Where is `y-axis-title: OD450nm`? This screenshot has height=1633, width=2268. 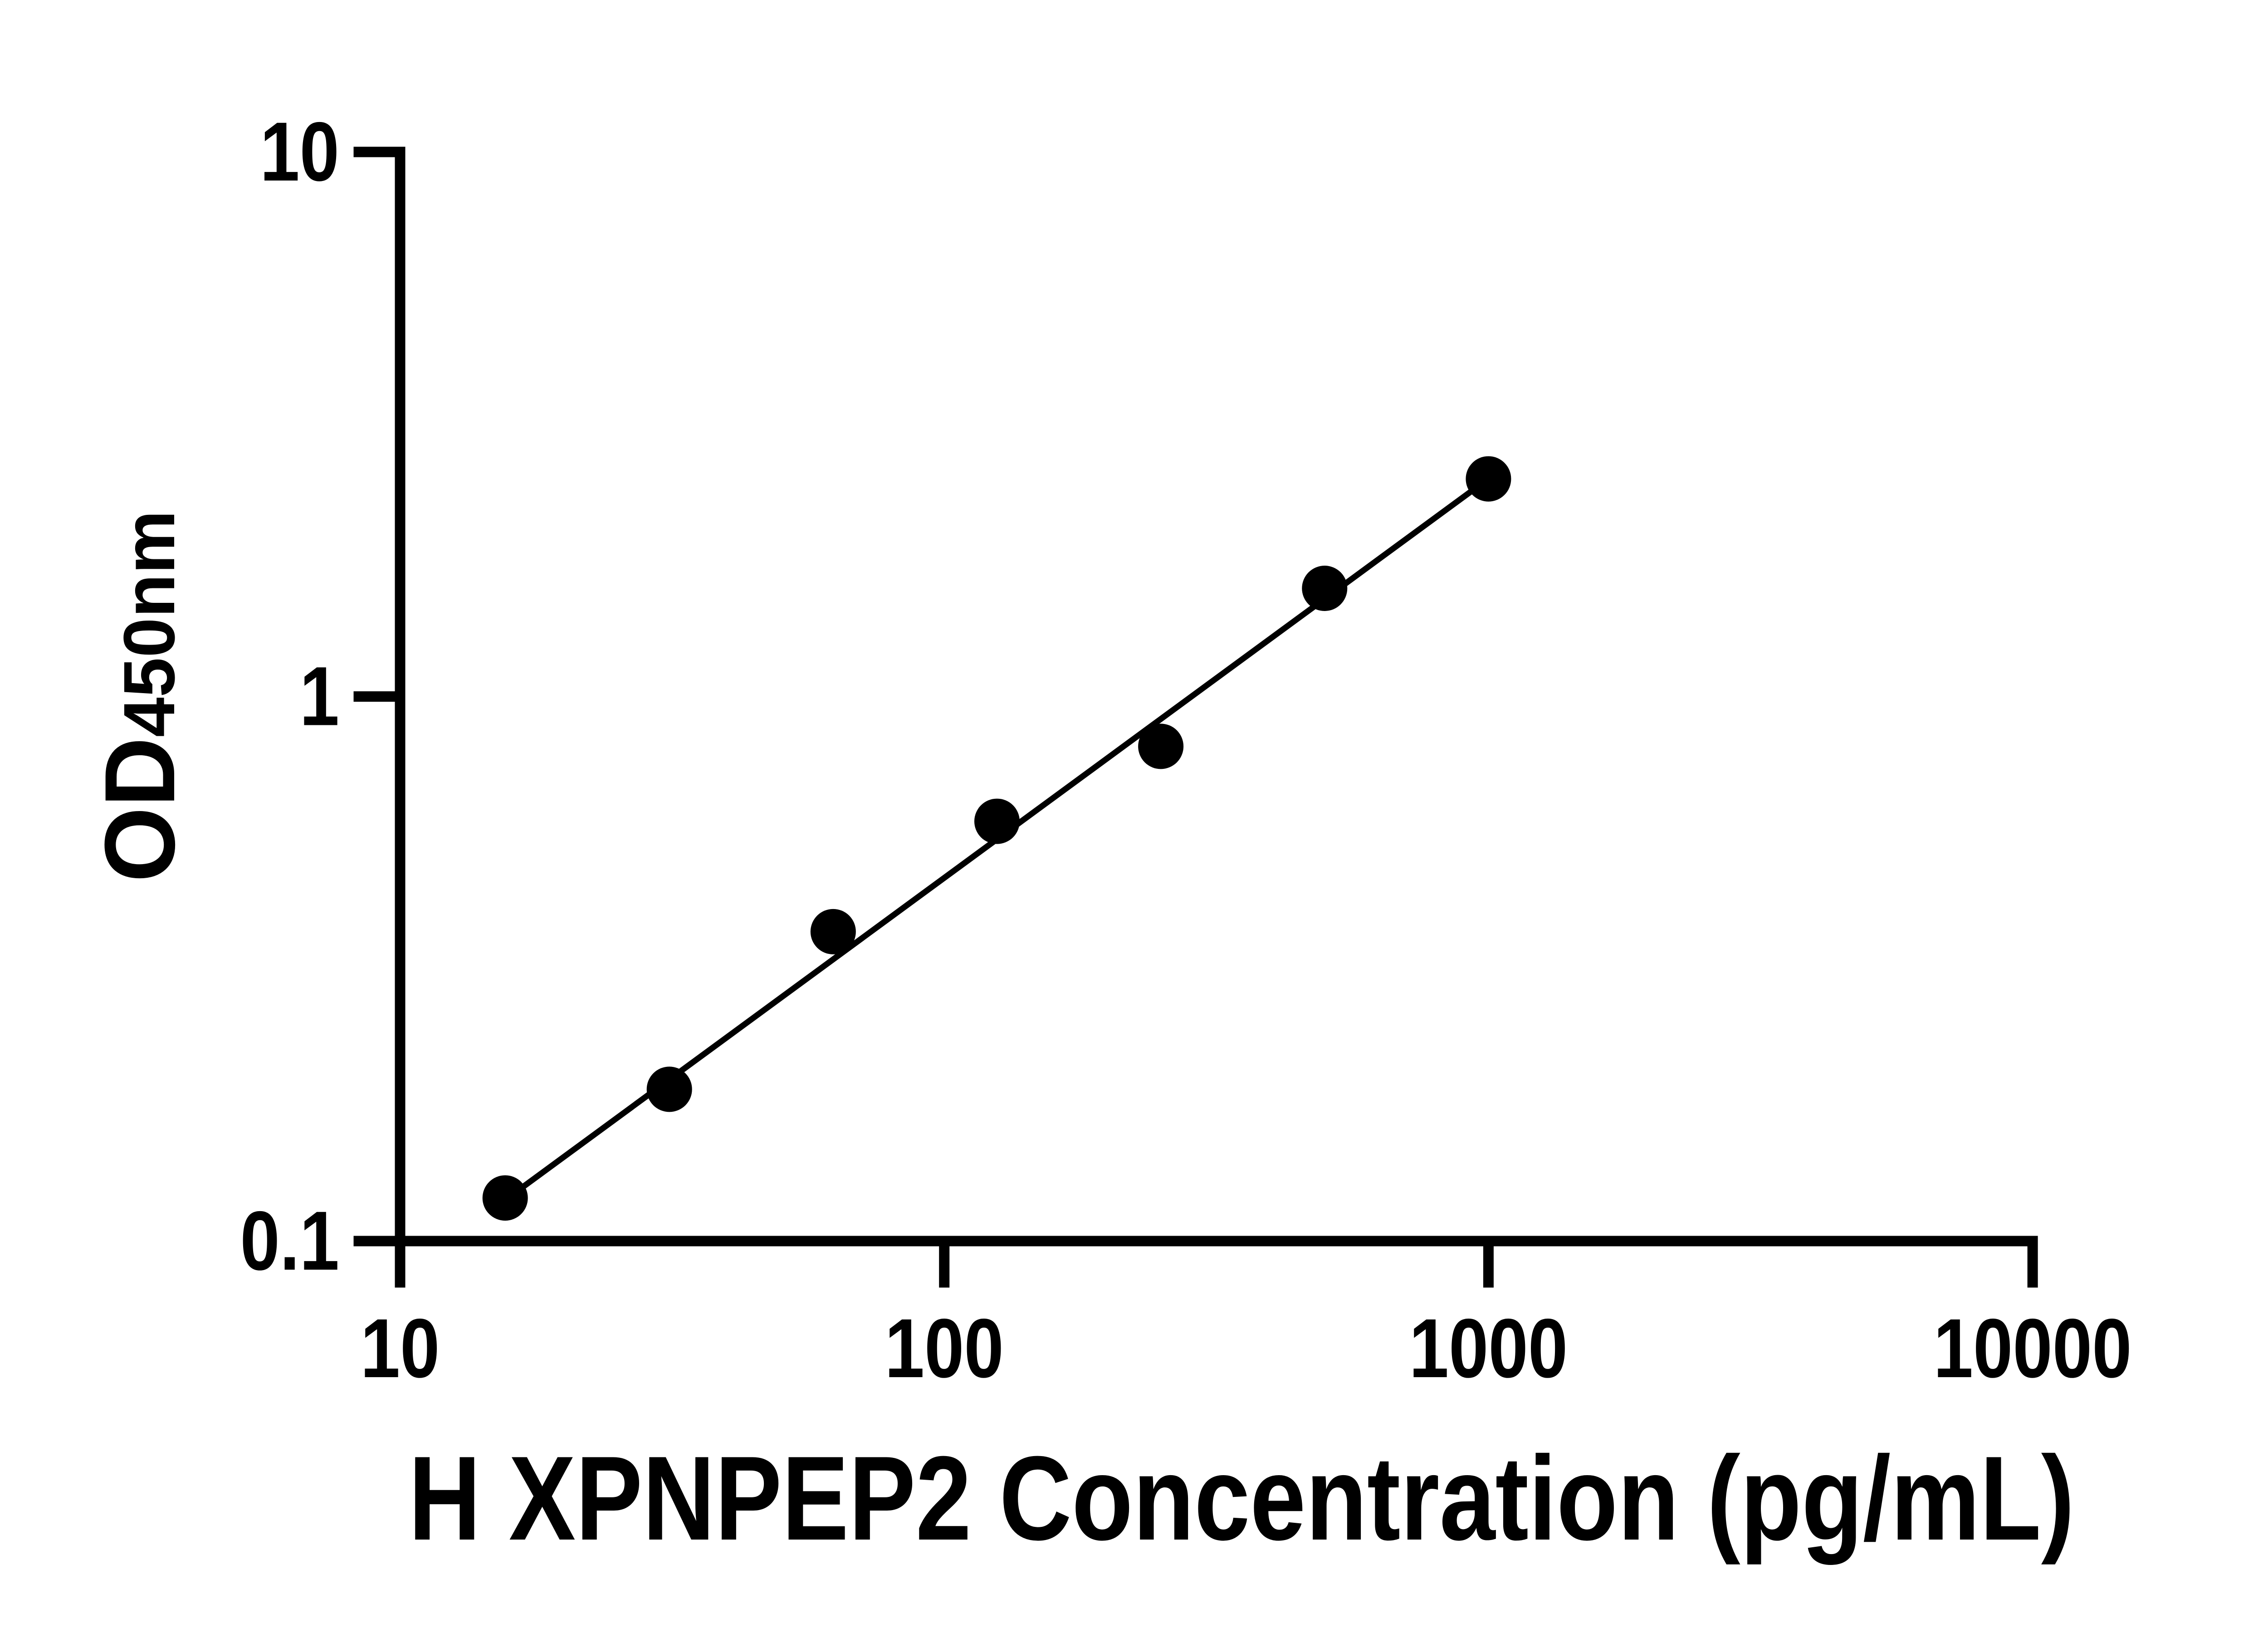
y-axis-title: OD450nm is located at coordinates (140, 696).